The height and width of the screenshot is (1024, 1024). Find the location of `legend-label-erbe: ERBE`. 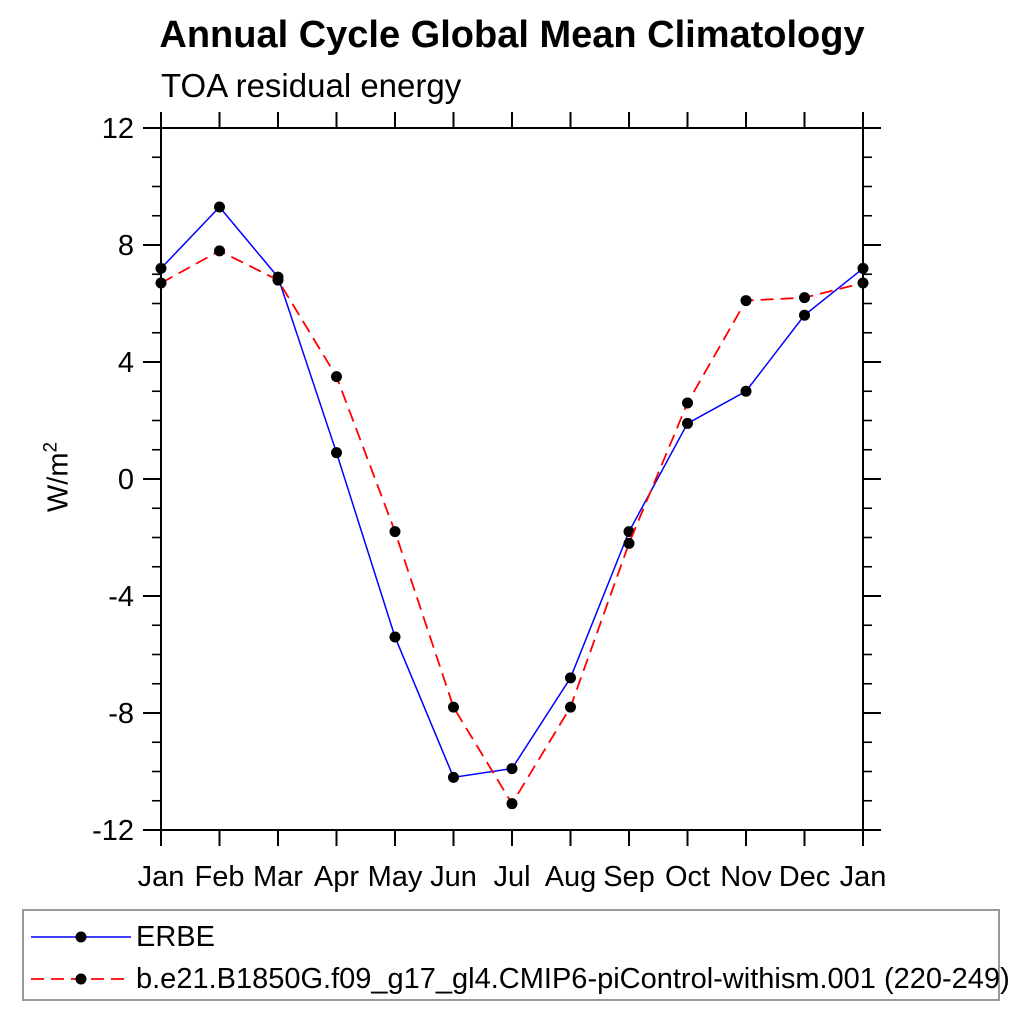

legend-label-erbe: ERBE is located at coordinates (175, 936).